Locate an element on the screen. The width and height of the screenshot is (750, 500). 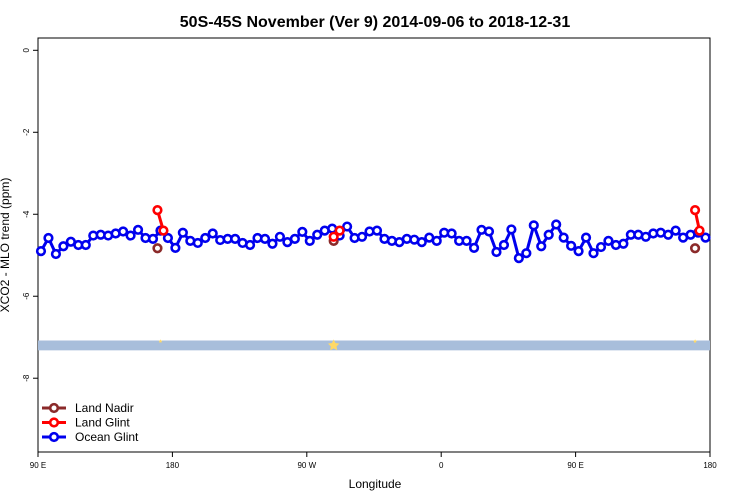
data-coverage-band is located at coordinates (374, 345).